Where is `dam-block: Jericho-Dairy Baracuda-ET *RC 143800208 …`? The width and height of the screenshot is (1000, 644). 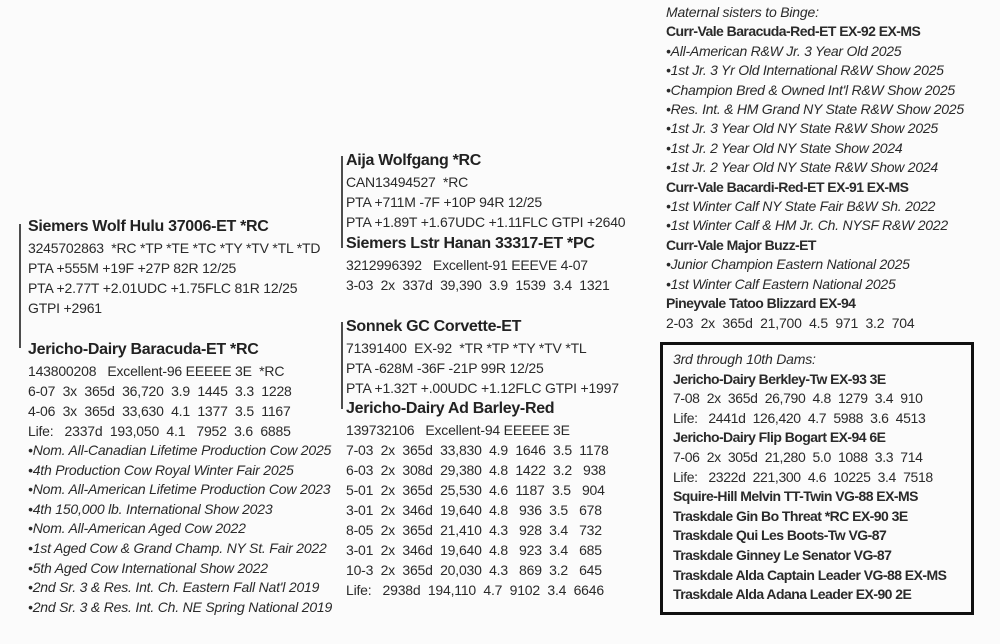
dam-block: Jericho-Dairy Baracuda-ET *RC 143800208 … is located at coordinates (195, 478).